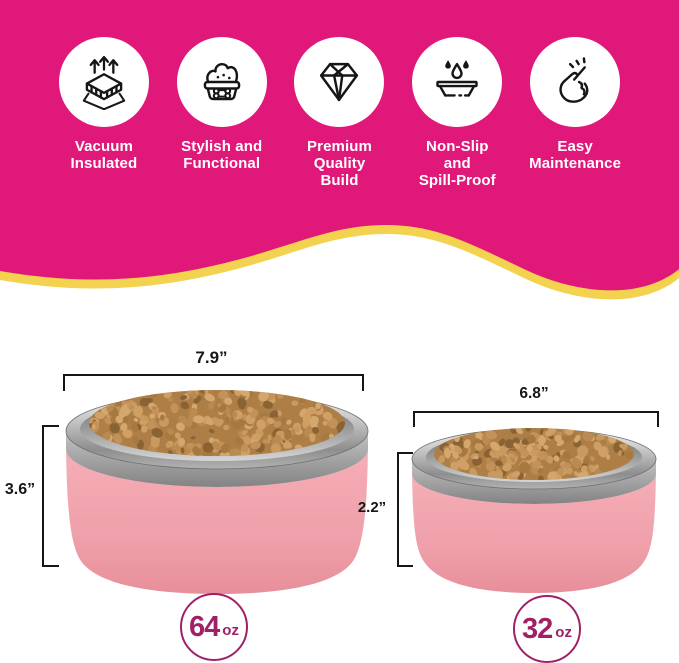 The width and height of the screenshot is (679, 663). I want to click on feature-easy-maintenance: Easy Maintenance, so click(575, 113).